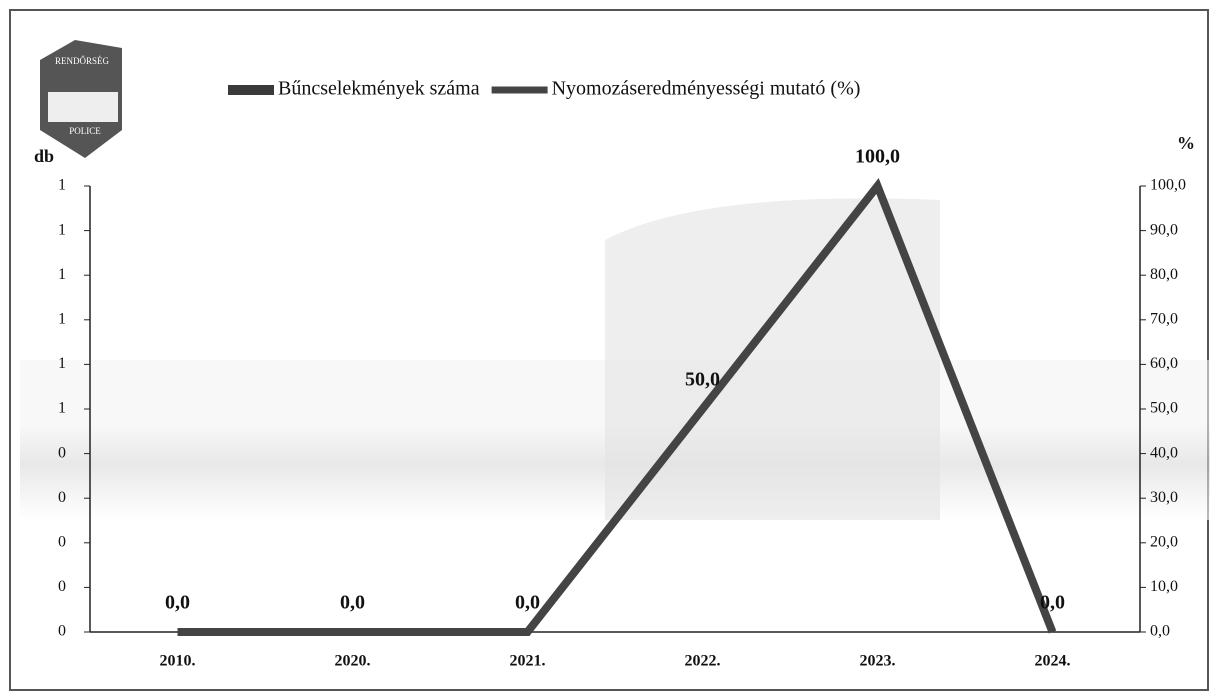  I want to click on y2-tick-label: 0,0, so click(1160, 631).